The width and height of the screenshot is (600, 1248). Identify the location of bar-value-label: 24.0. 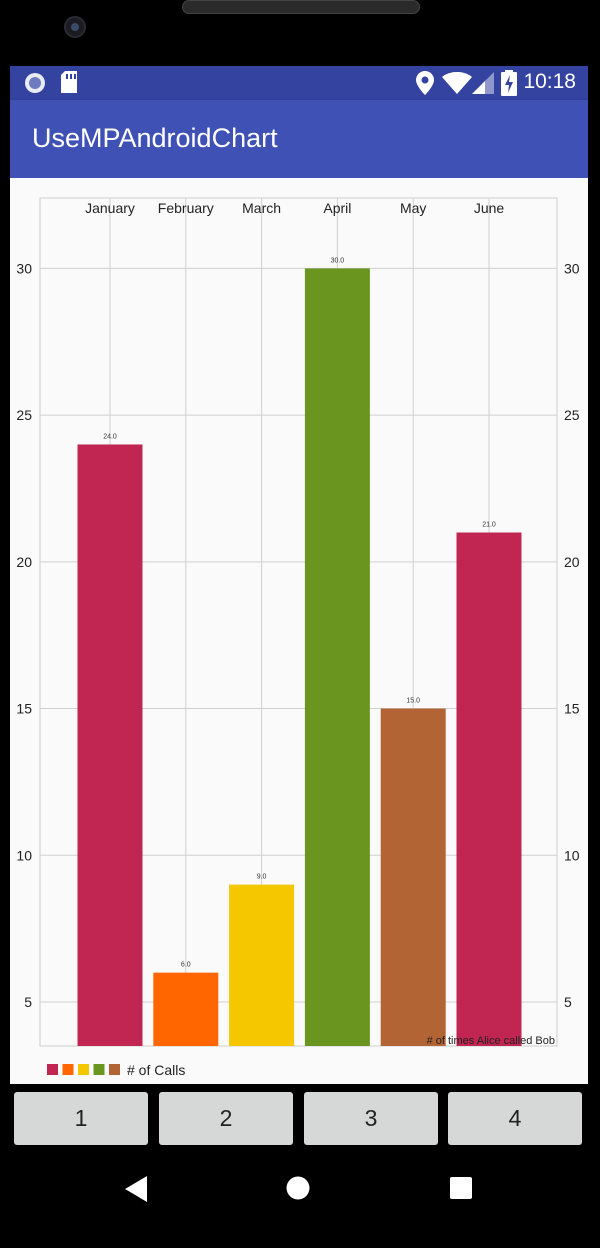
(110, 436).